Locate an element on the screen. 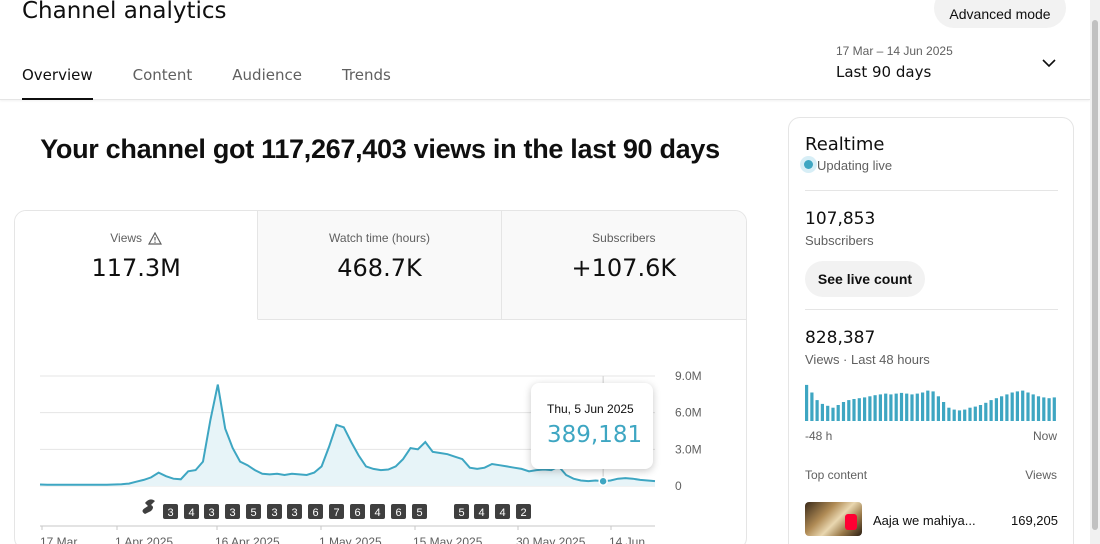 The width and height of the screenshot is (1100, 544). tab-trends: Trends is located at coordinates (366, 75).